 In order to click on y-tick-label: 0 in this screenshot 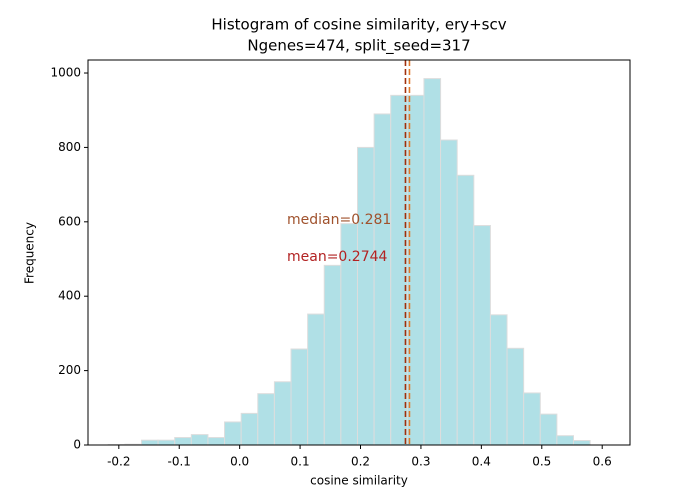, I will do `click(77, 445)`.